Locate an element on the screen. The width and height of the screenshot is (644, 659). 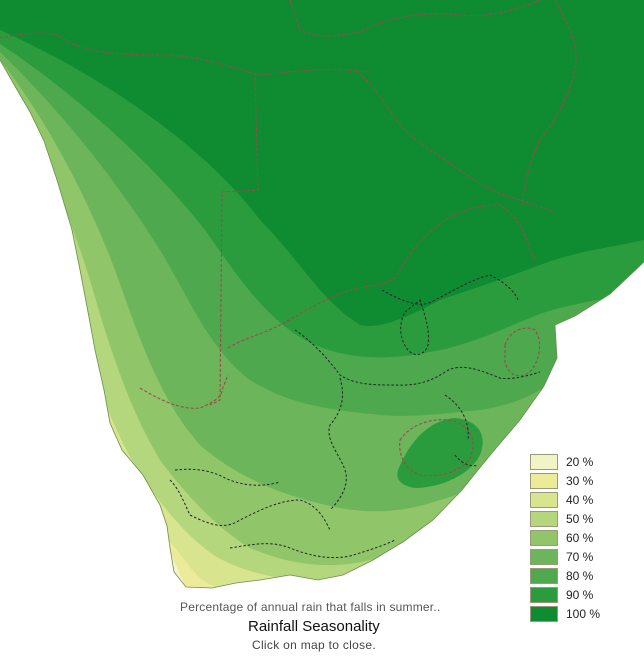
legend: 20 % 30 % 40 % 50 % 60 % 70 % 80 % 90 % 100 % is located at coordinates (570, 537).